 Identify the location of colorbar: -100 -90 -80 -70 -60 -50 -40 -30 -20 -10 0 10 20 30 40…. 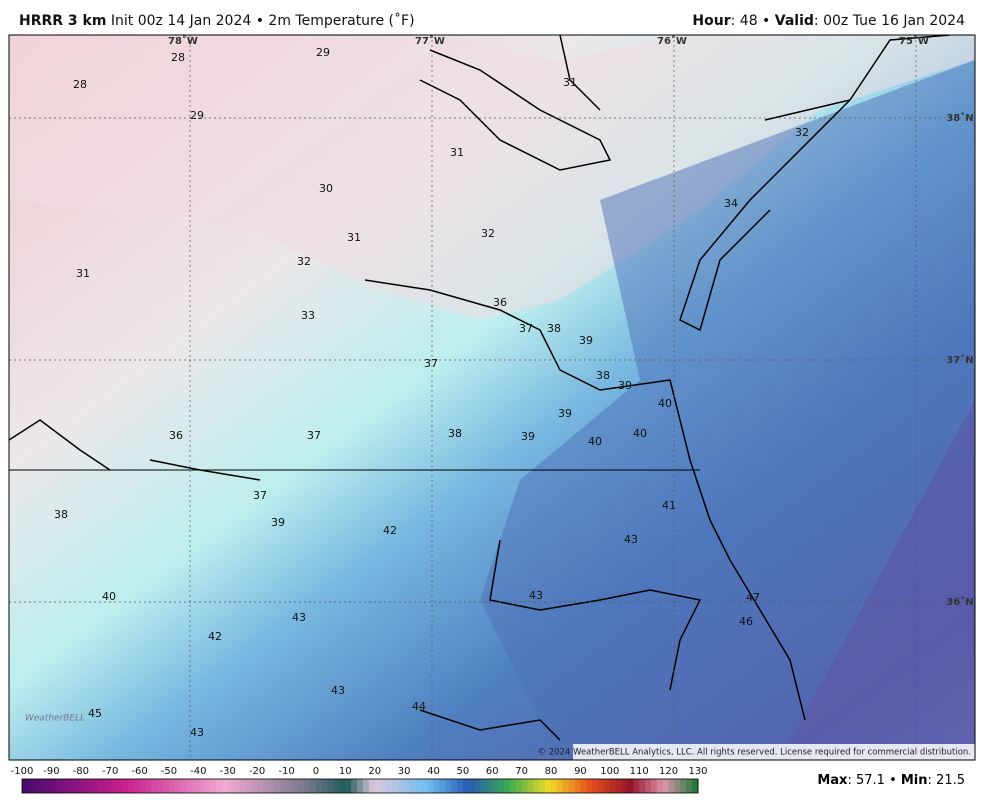
(359, 780).